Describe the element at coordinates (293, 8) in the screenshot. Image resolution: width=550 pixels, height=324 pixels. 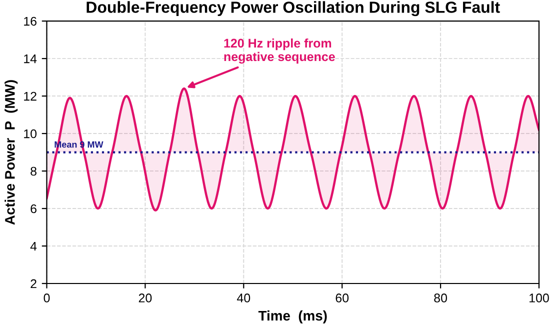
I see `chart-title: Double-Frequency Power Oscillation During SLG Fault` at that location.